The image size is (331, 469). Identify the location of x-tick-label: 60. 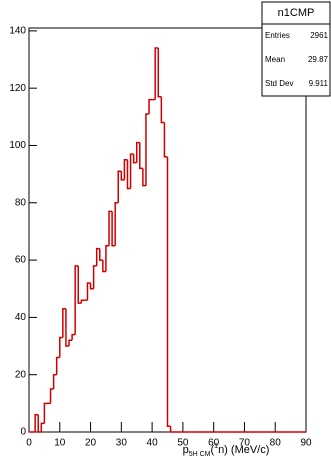
(214, 443).